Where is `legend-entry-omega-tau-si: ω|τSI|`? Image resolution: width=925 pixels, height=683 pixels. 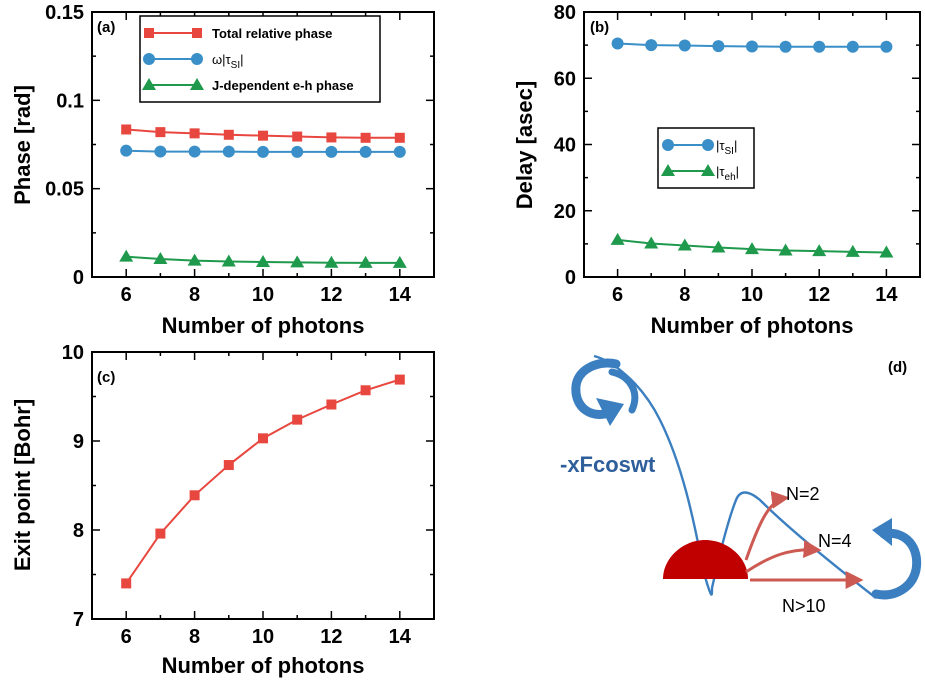
legend-entry-omega-tau-si: ω|τSI| is located at coordinates (193, 61).